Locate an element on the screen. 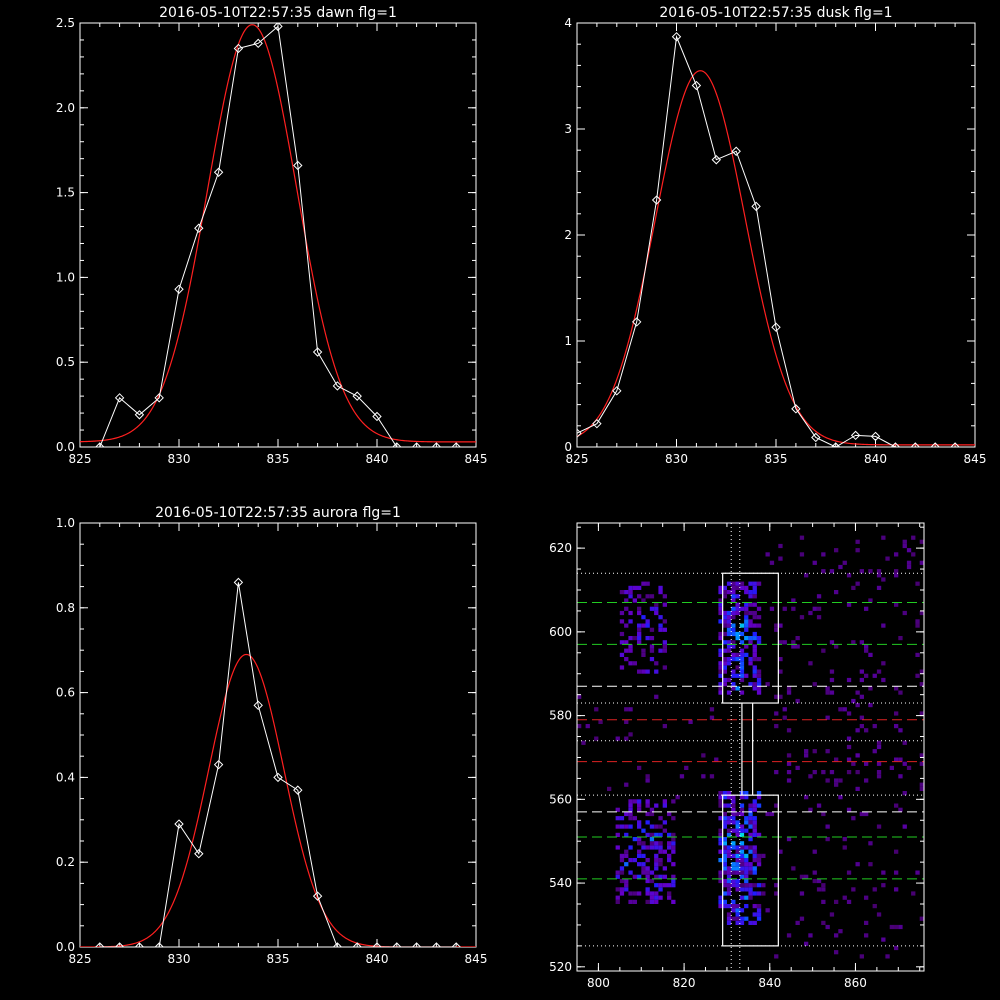  x-tick-label: 825 is located at coordinates (80, 959).